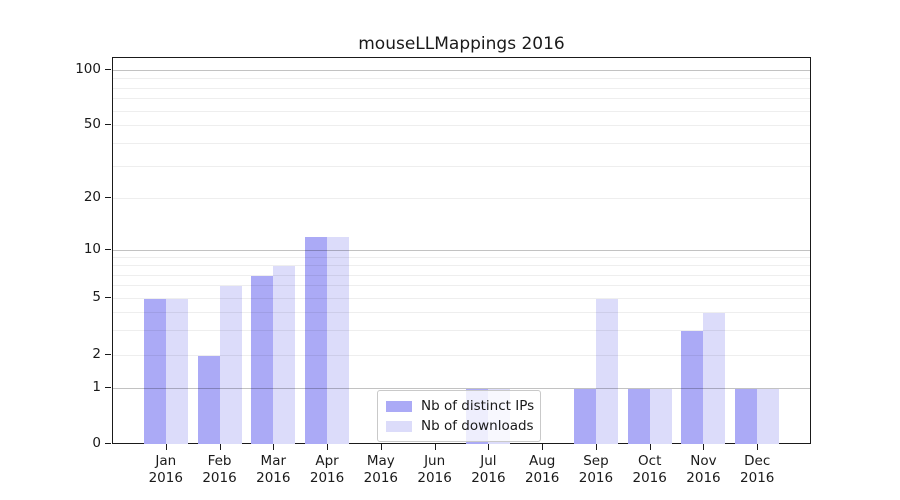 This screenshot has width=900, height=500. Describe the element at coordinates (154, 371) in the screenshot. I see `bar-distinct-ips-jan` at that location.